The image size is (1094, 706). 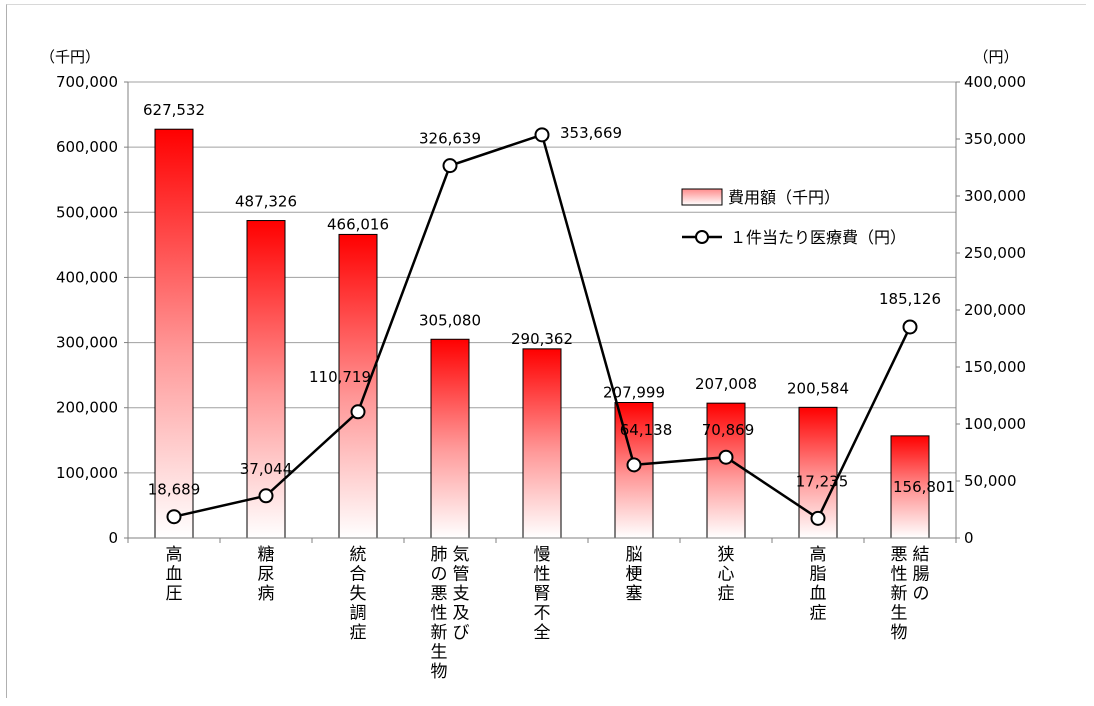 What do you see at coordinates (726, 384) in the screenshot?
I see `bar-data-label: 207,008` at bounding box center [726, 384].